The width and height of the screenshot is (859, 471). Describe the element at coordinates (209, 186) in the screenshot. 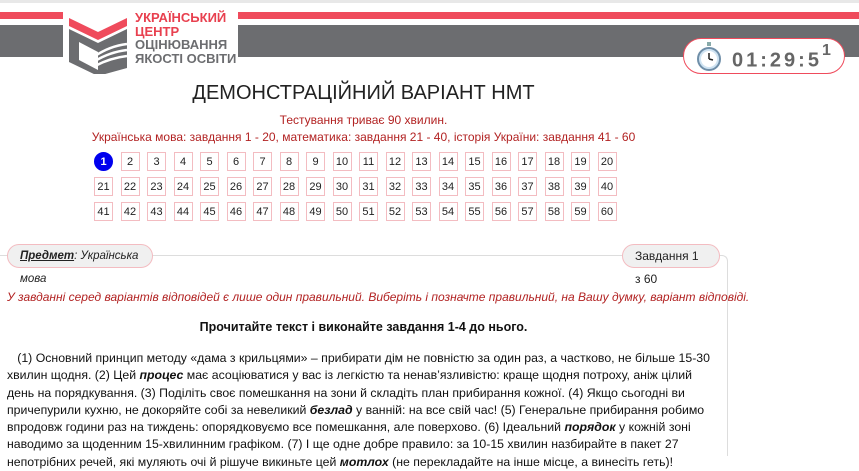

I see `question-button-25: 25` at that location.